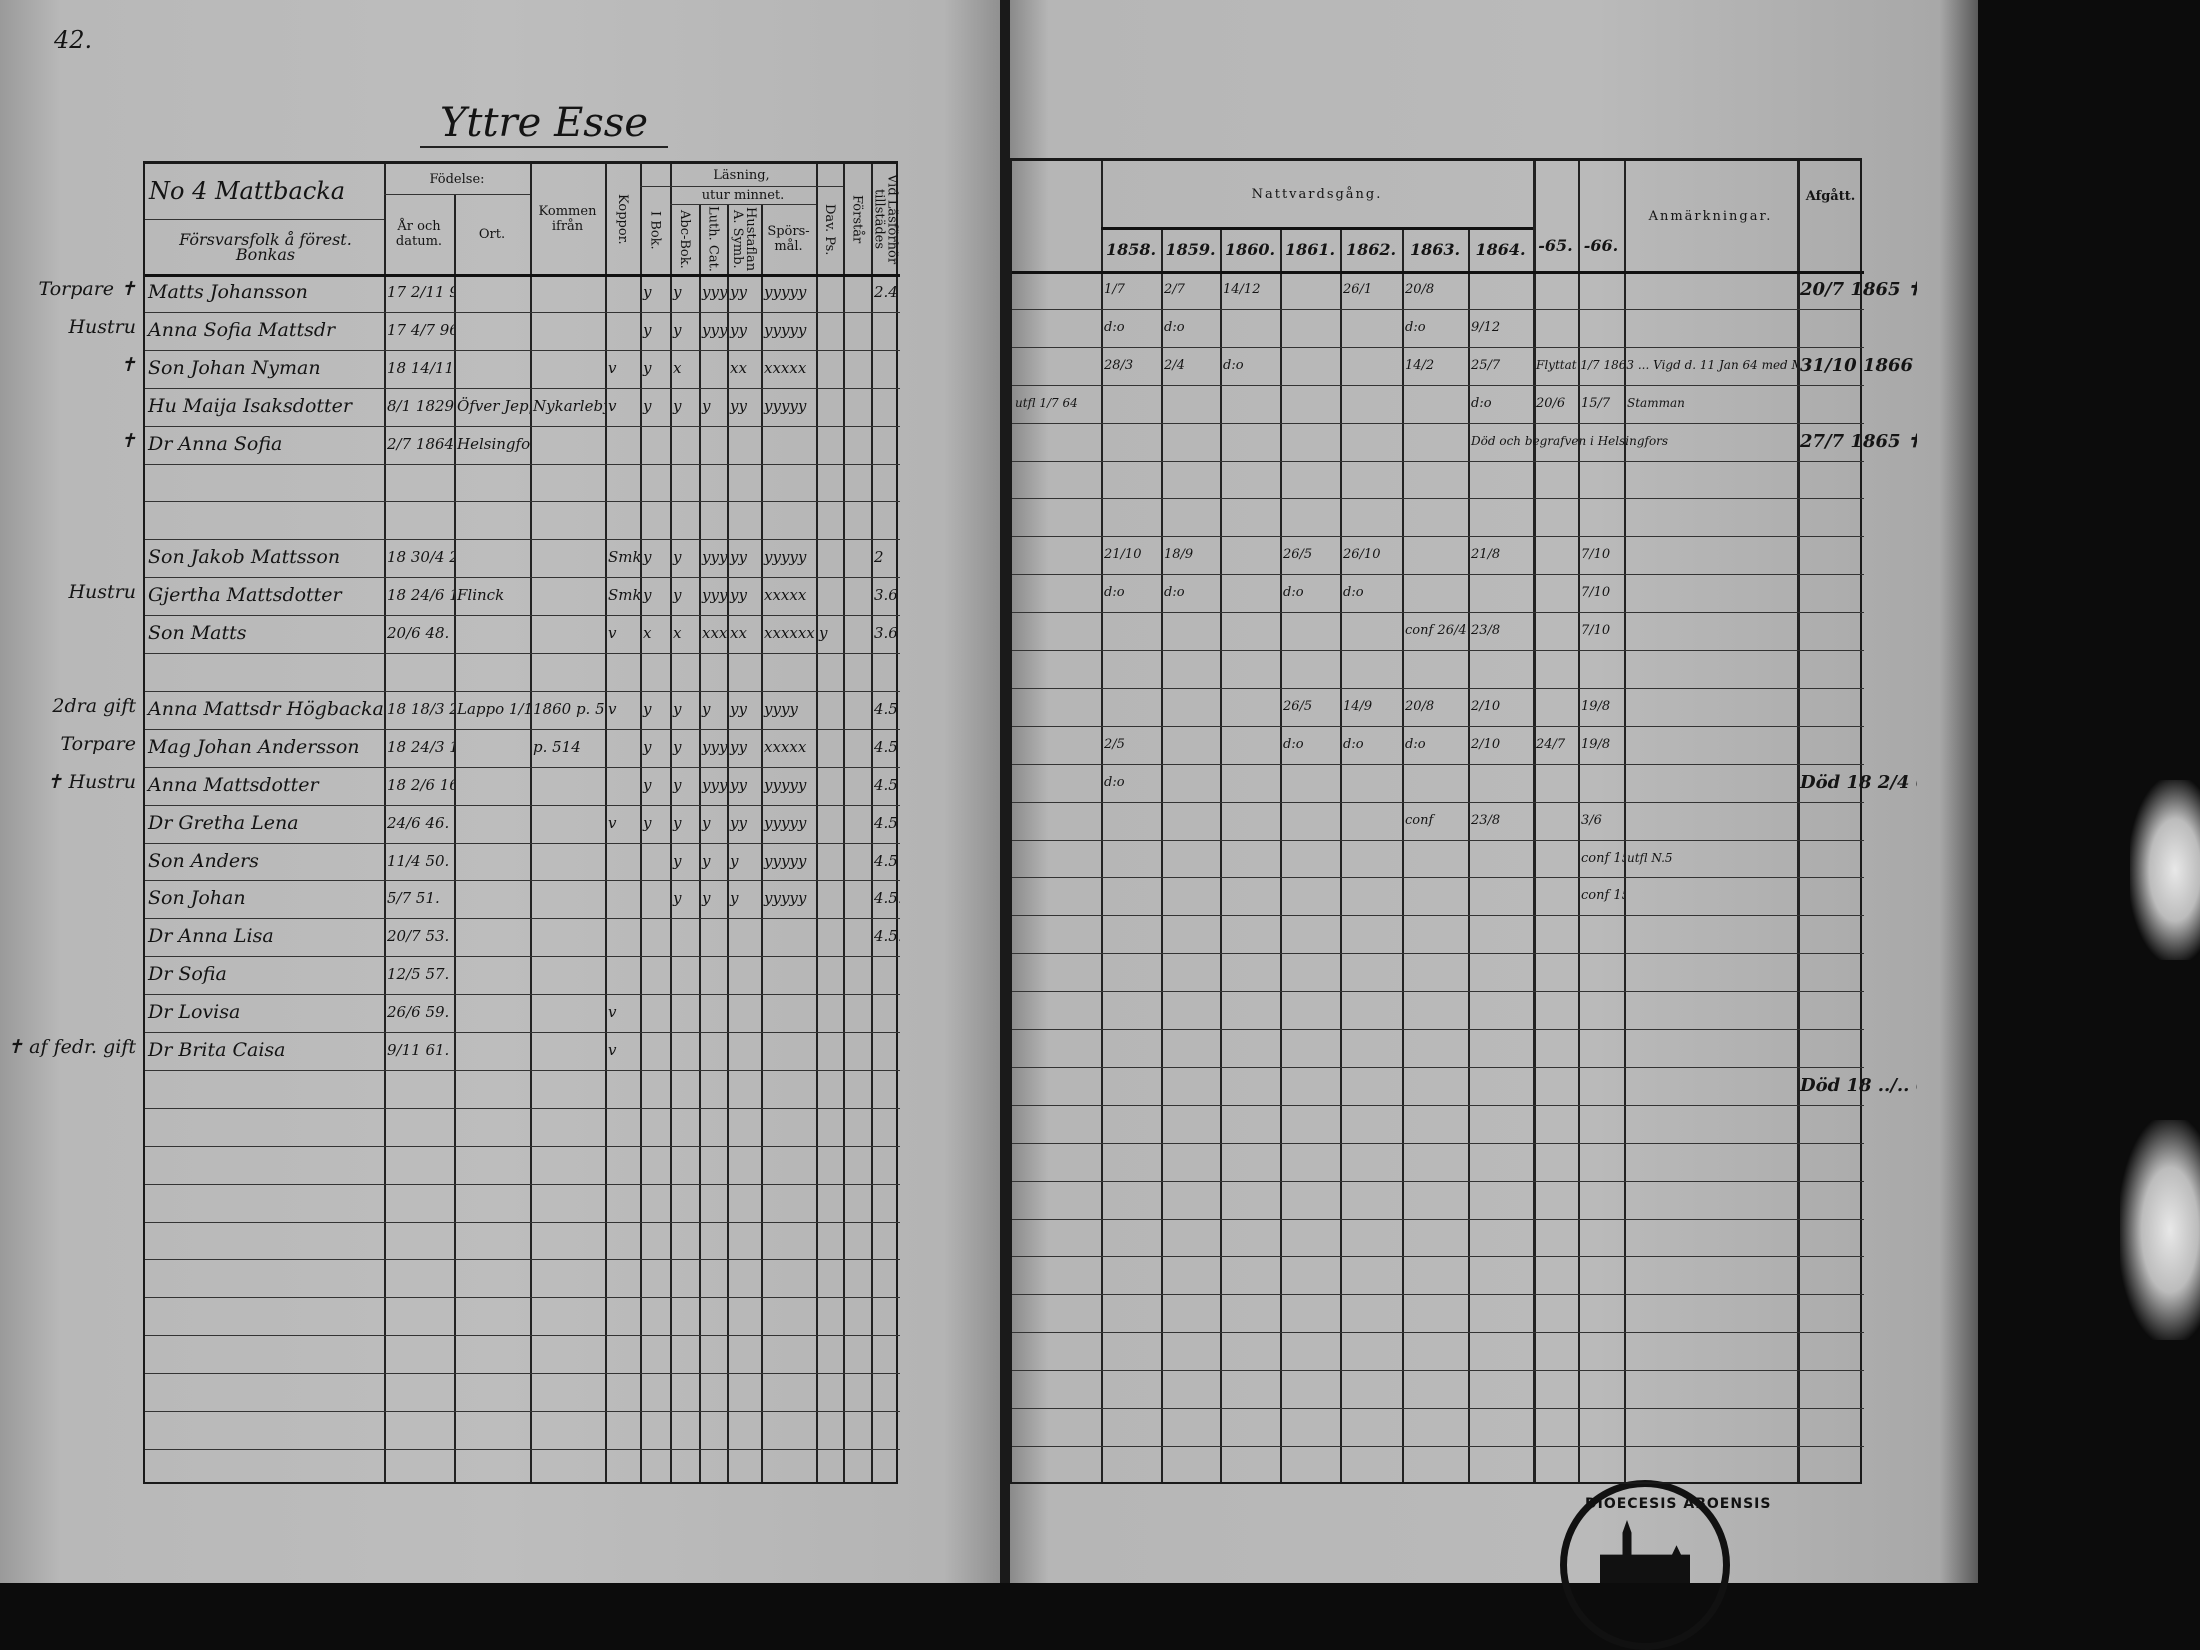  Describe the element at coordinates (1551, 744) in the screenshot. I see `cell-communion-date: 24/7` at that location.